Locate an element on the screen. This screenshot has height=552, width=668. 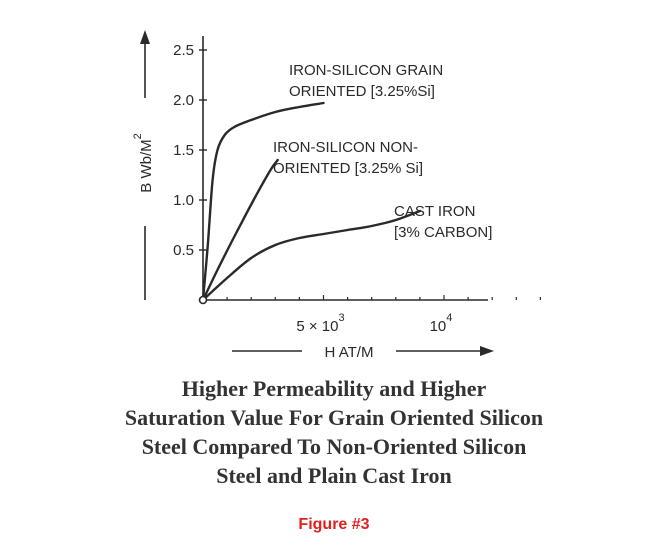
figure-label: Figure #3 is located at coordinates (334, 524).